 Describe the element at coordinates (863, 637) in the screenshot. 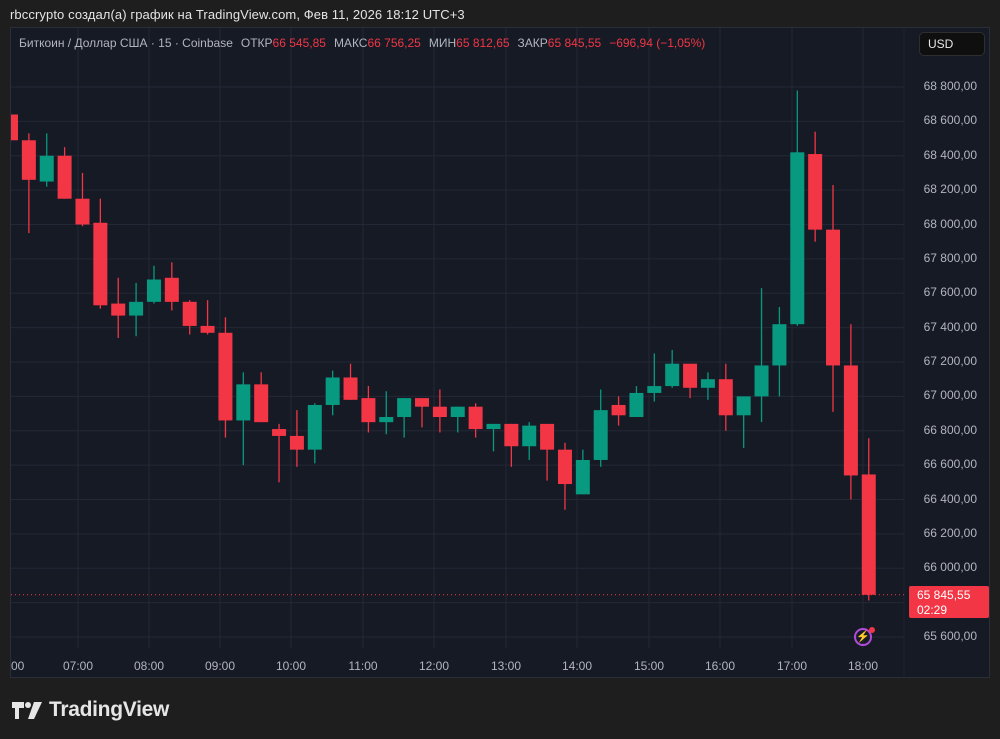

I see `lightning-icon: ⚡` at that location.